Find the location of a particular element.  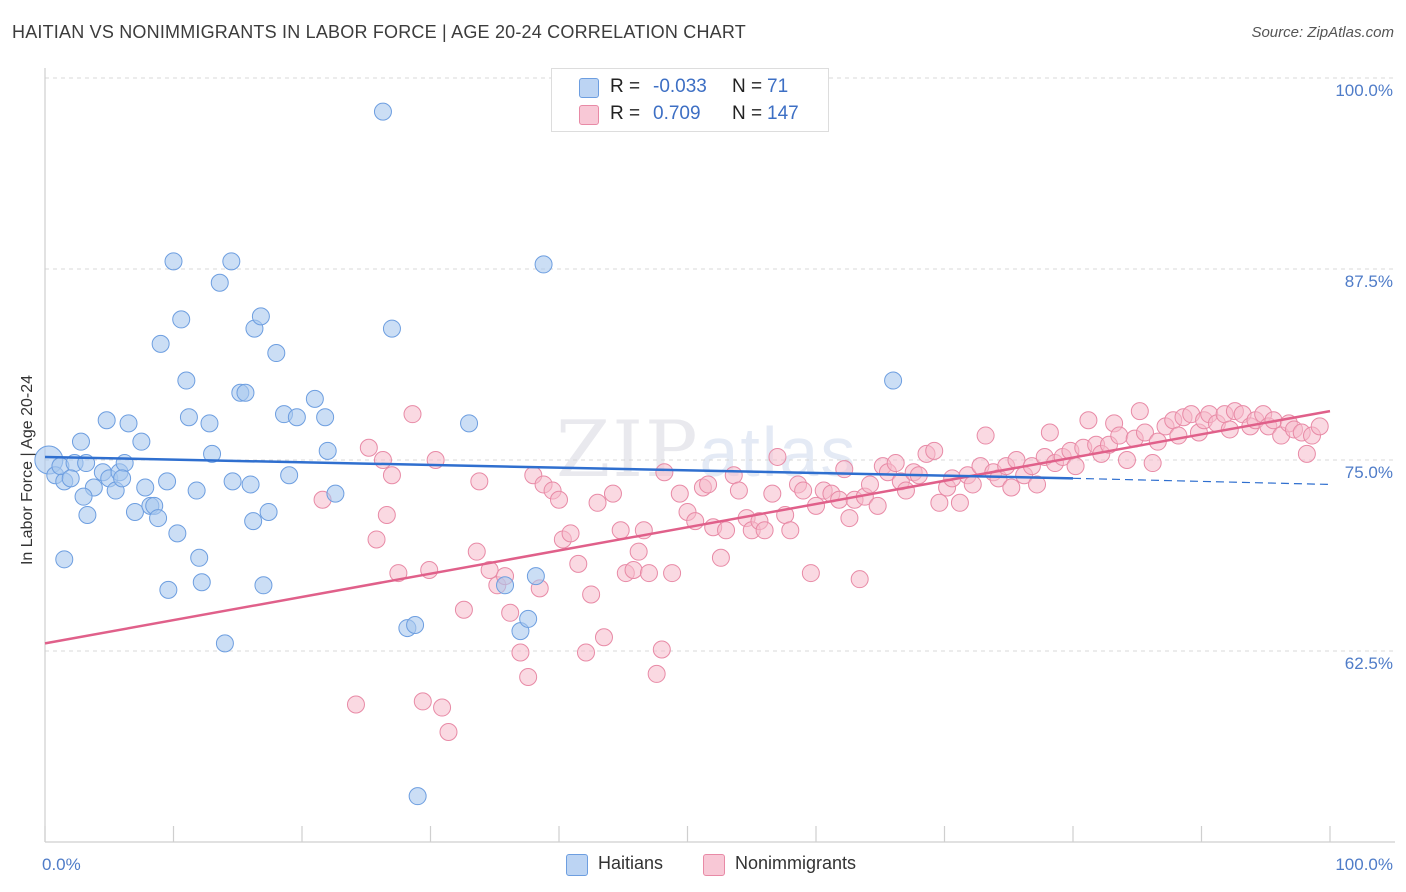

legend-r-label: R = is located at coordinates (625, 113).